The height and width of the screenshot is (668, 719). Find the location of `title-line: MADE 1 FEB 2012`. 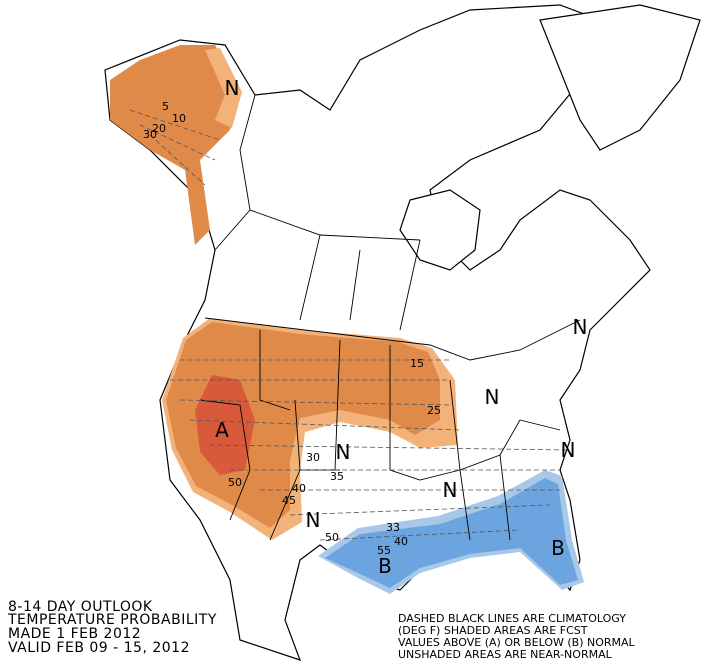

title-line: MADE 1 FEB 2012 is located at coordinates (74, 634).